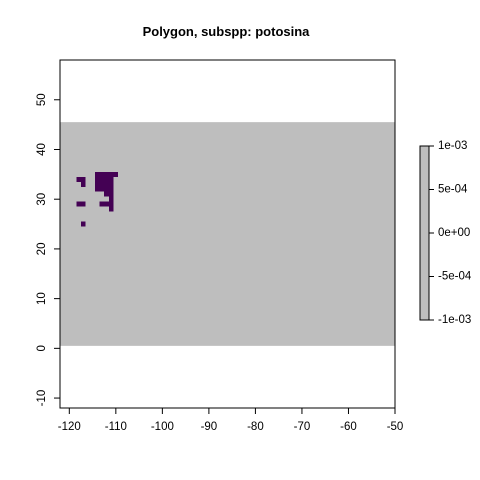 This screenshot has height=480, width=480. Describe the element at coordinates (209, 427) in the screenshot. I see `x-tick-label: -90` at that location.